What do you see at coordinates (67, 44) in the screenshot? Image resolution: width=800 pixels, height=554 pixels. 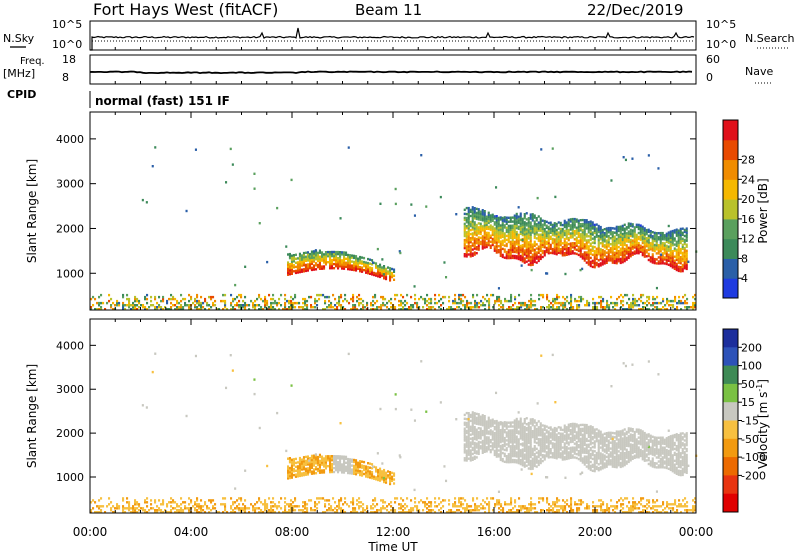 I see `noise-left-tick-bottom: 10^0` at bounding box center [67, 44].